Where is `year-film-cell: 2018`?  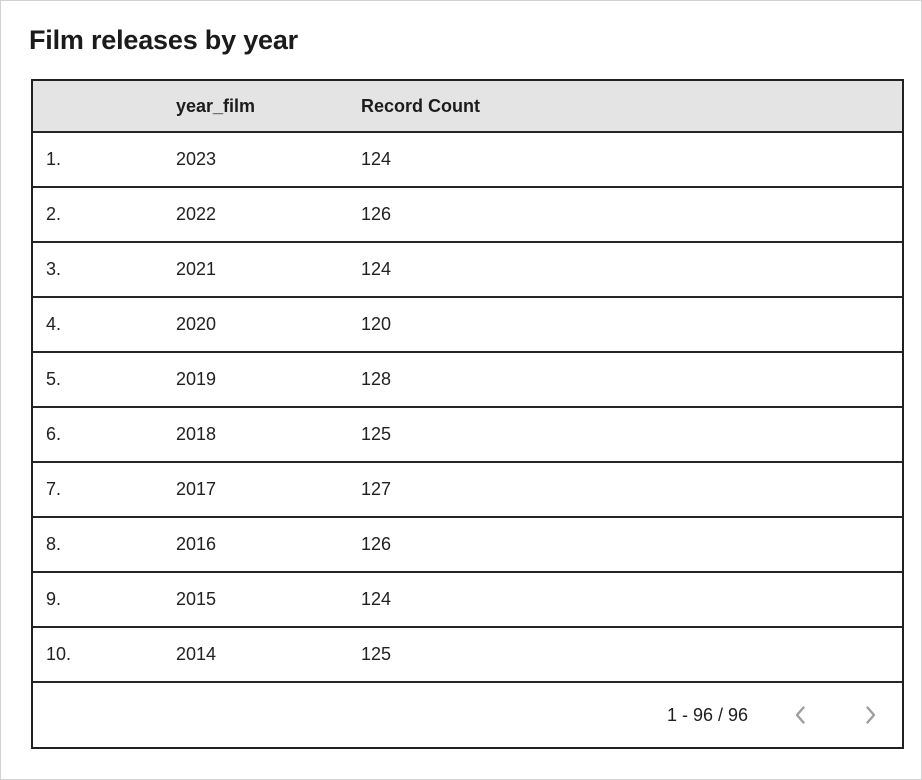 year-film-cell: 2018 is located at coordinates (196, 434).